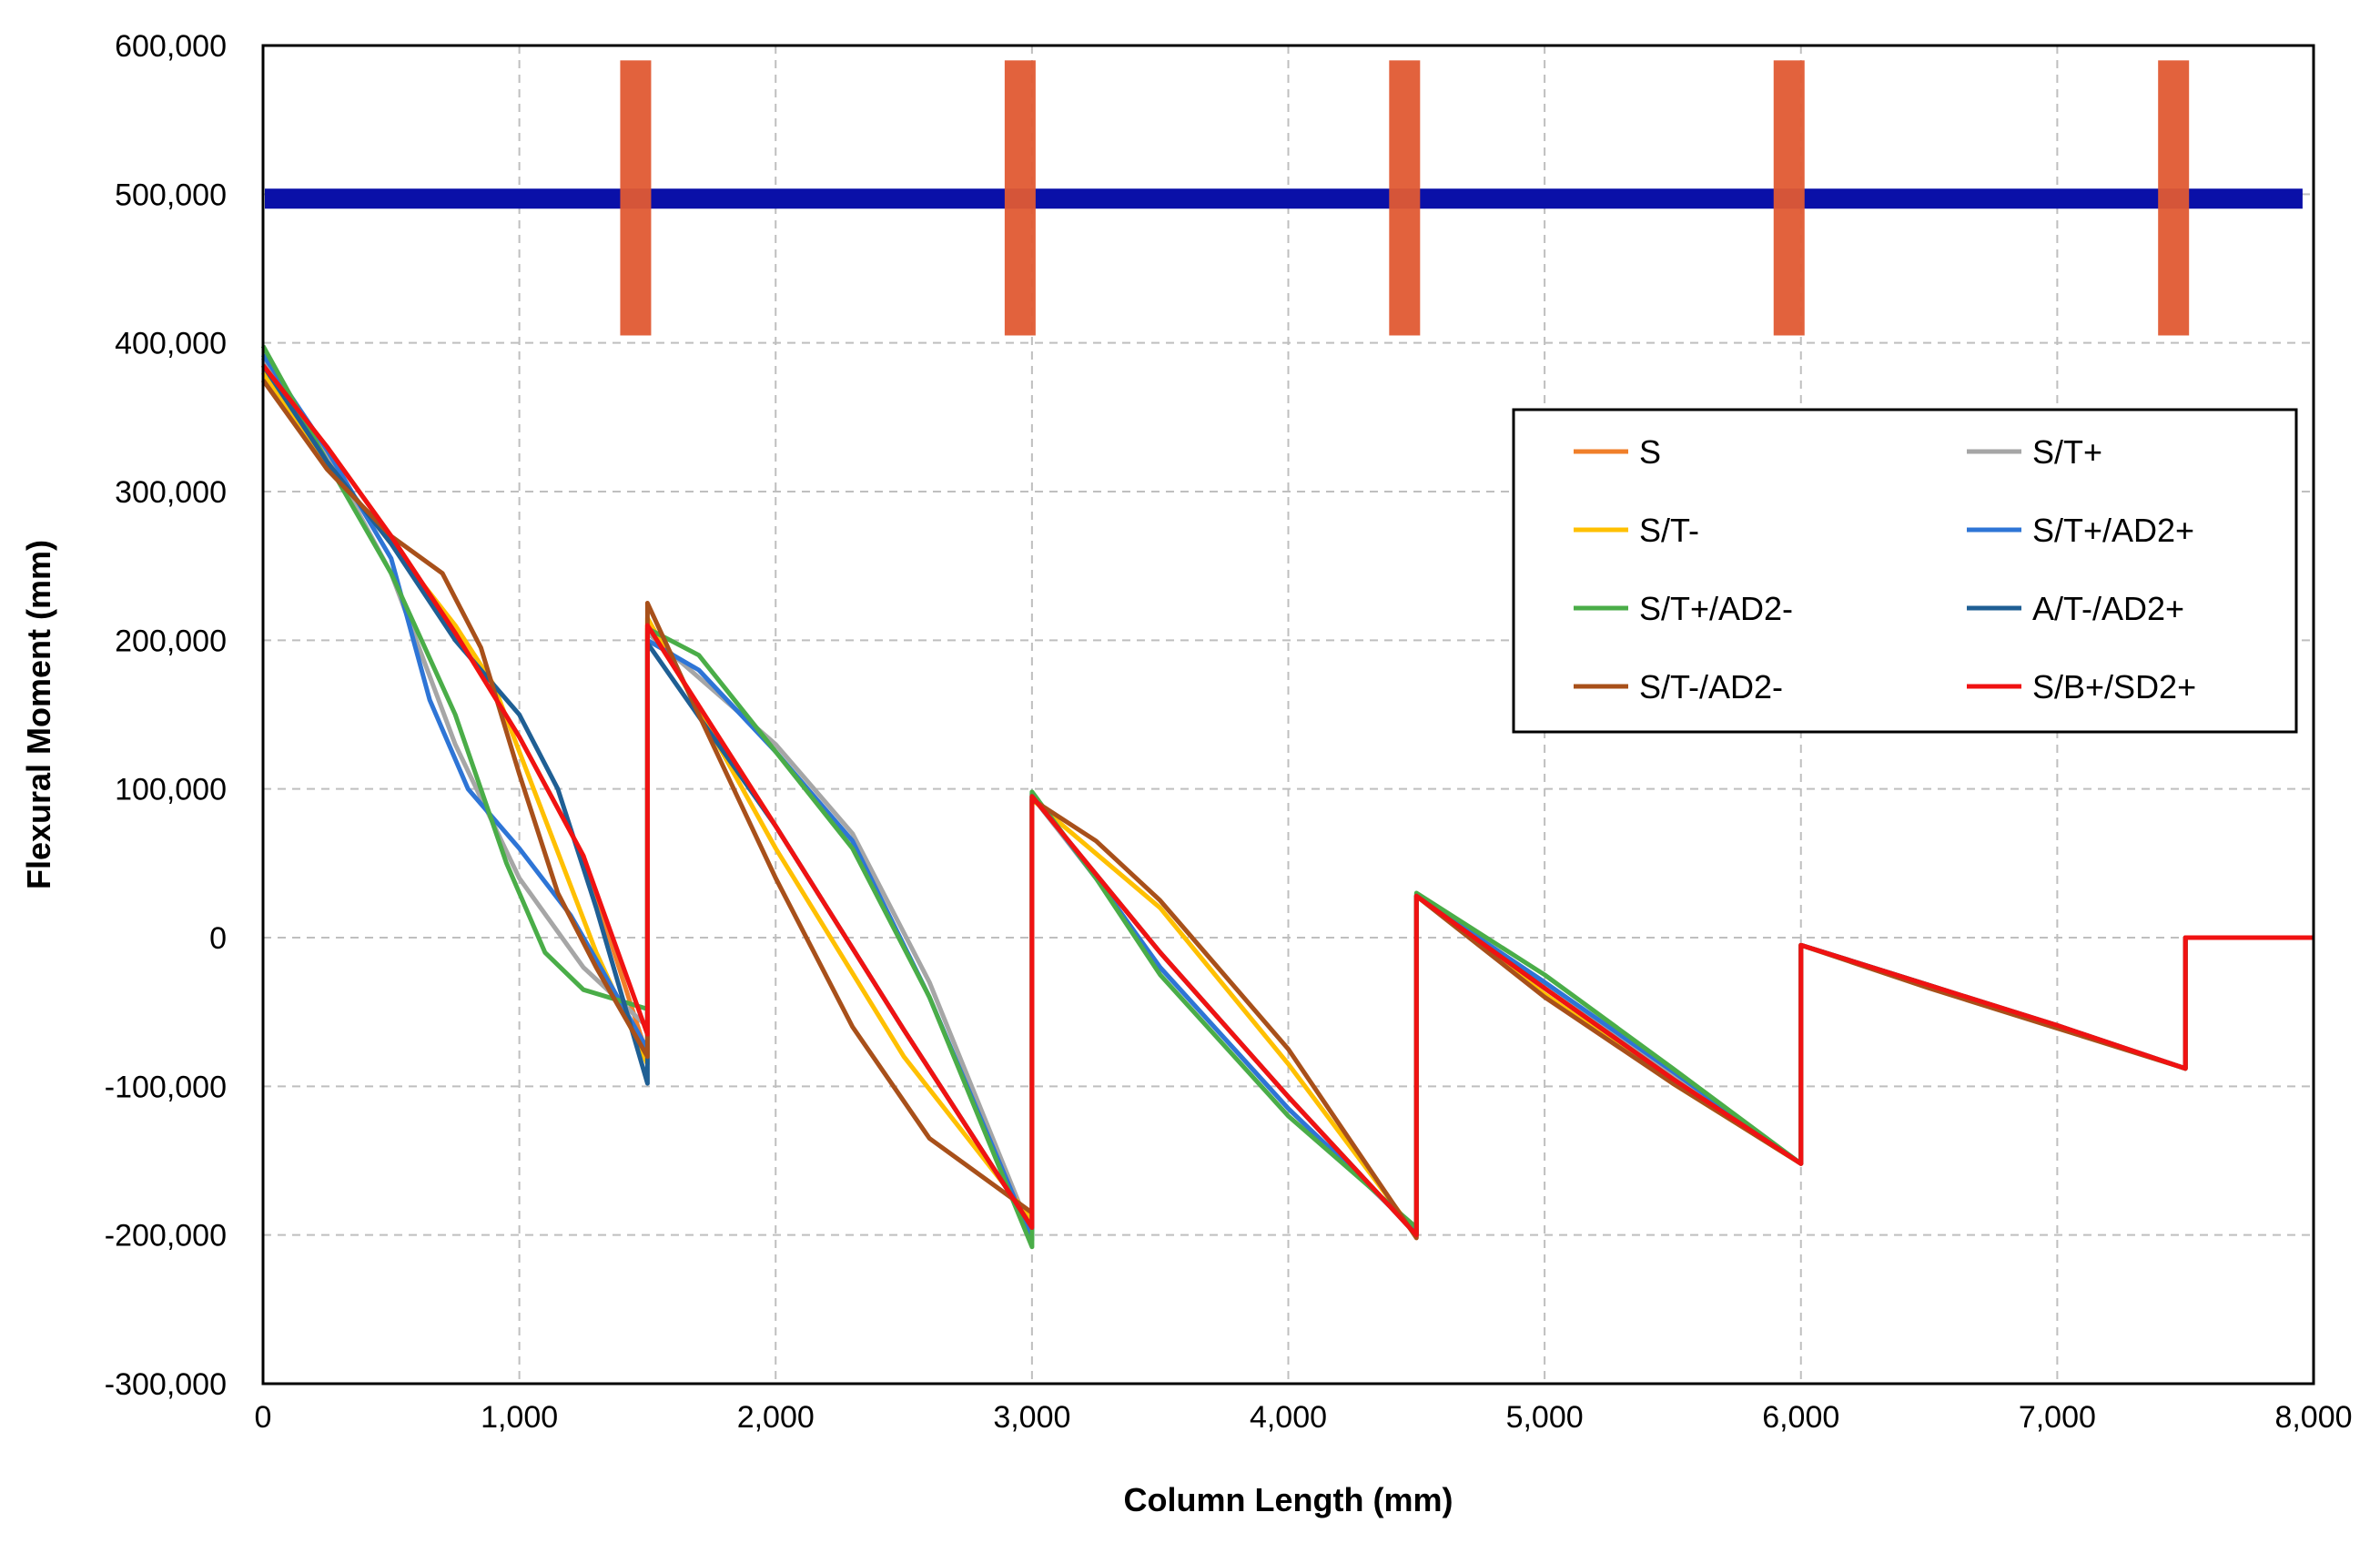 This screenshot has height=1543, width=2380. Describe the element at coordinates (2067, 452) in the screenshot. I see `legend-label: S/T+` at that location.